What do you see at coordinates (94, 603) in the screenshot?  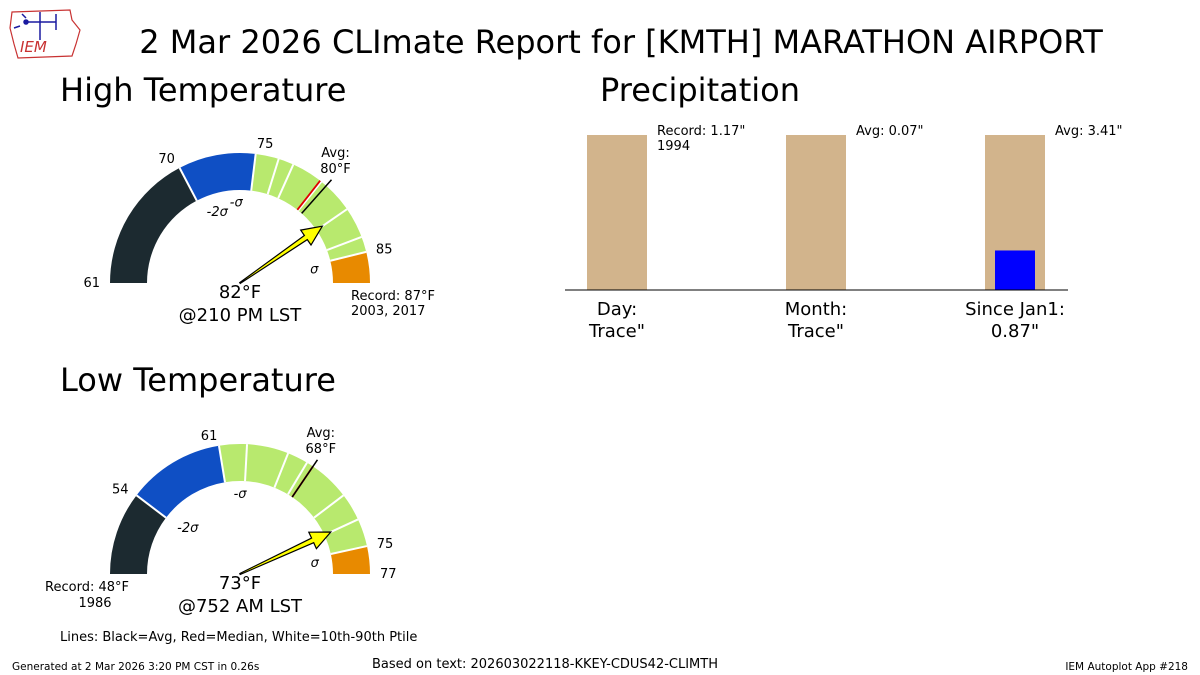 I see `record-years: 1986` at bounding box center [94, 603].